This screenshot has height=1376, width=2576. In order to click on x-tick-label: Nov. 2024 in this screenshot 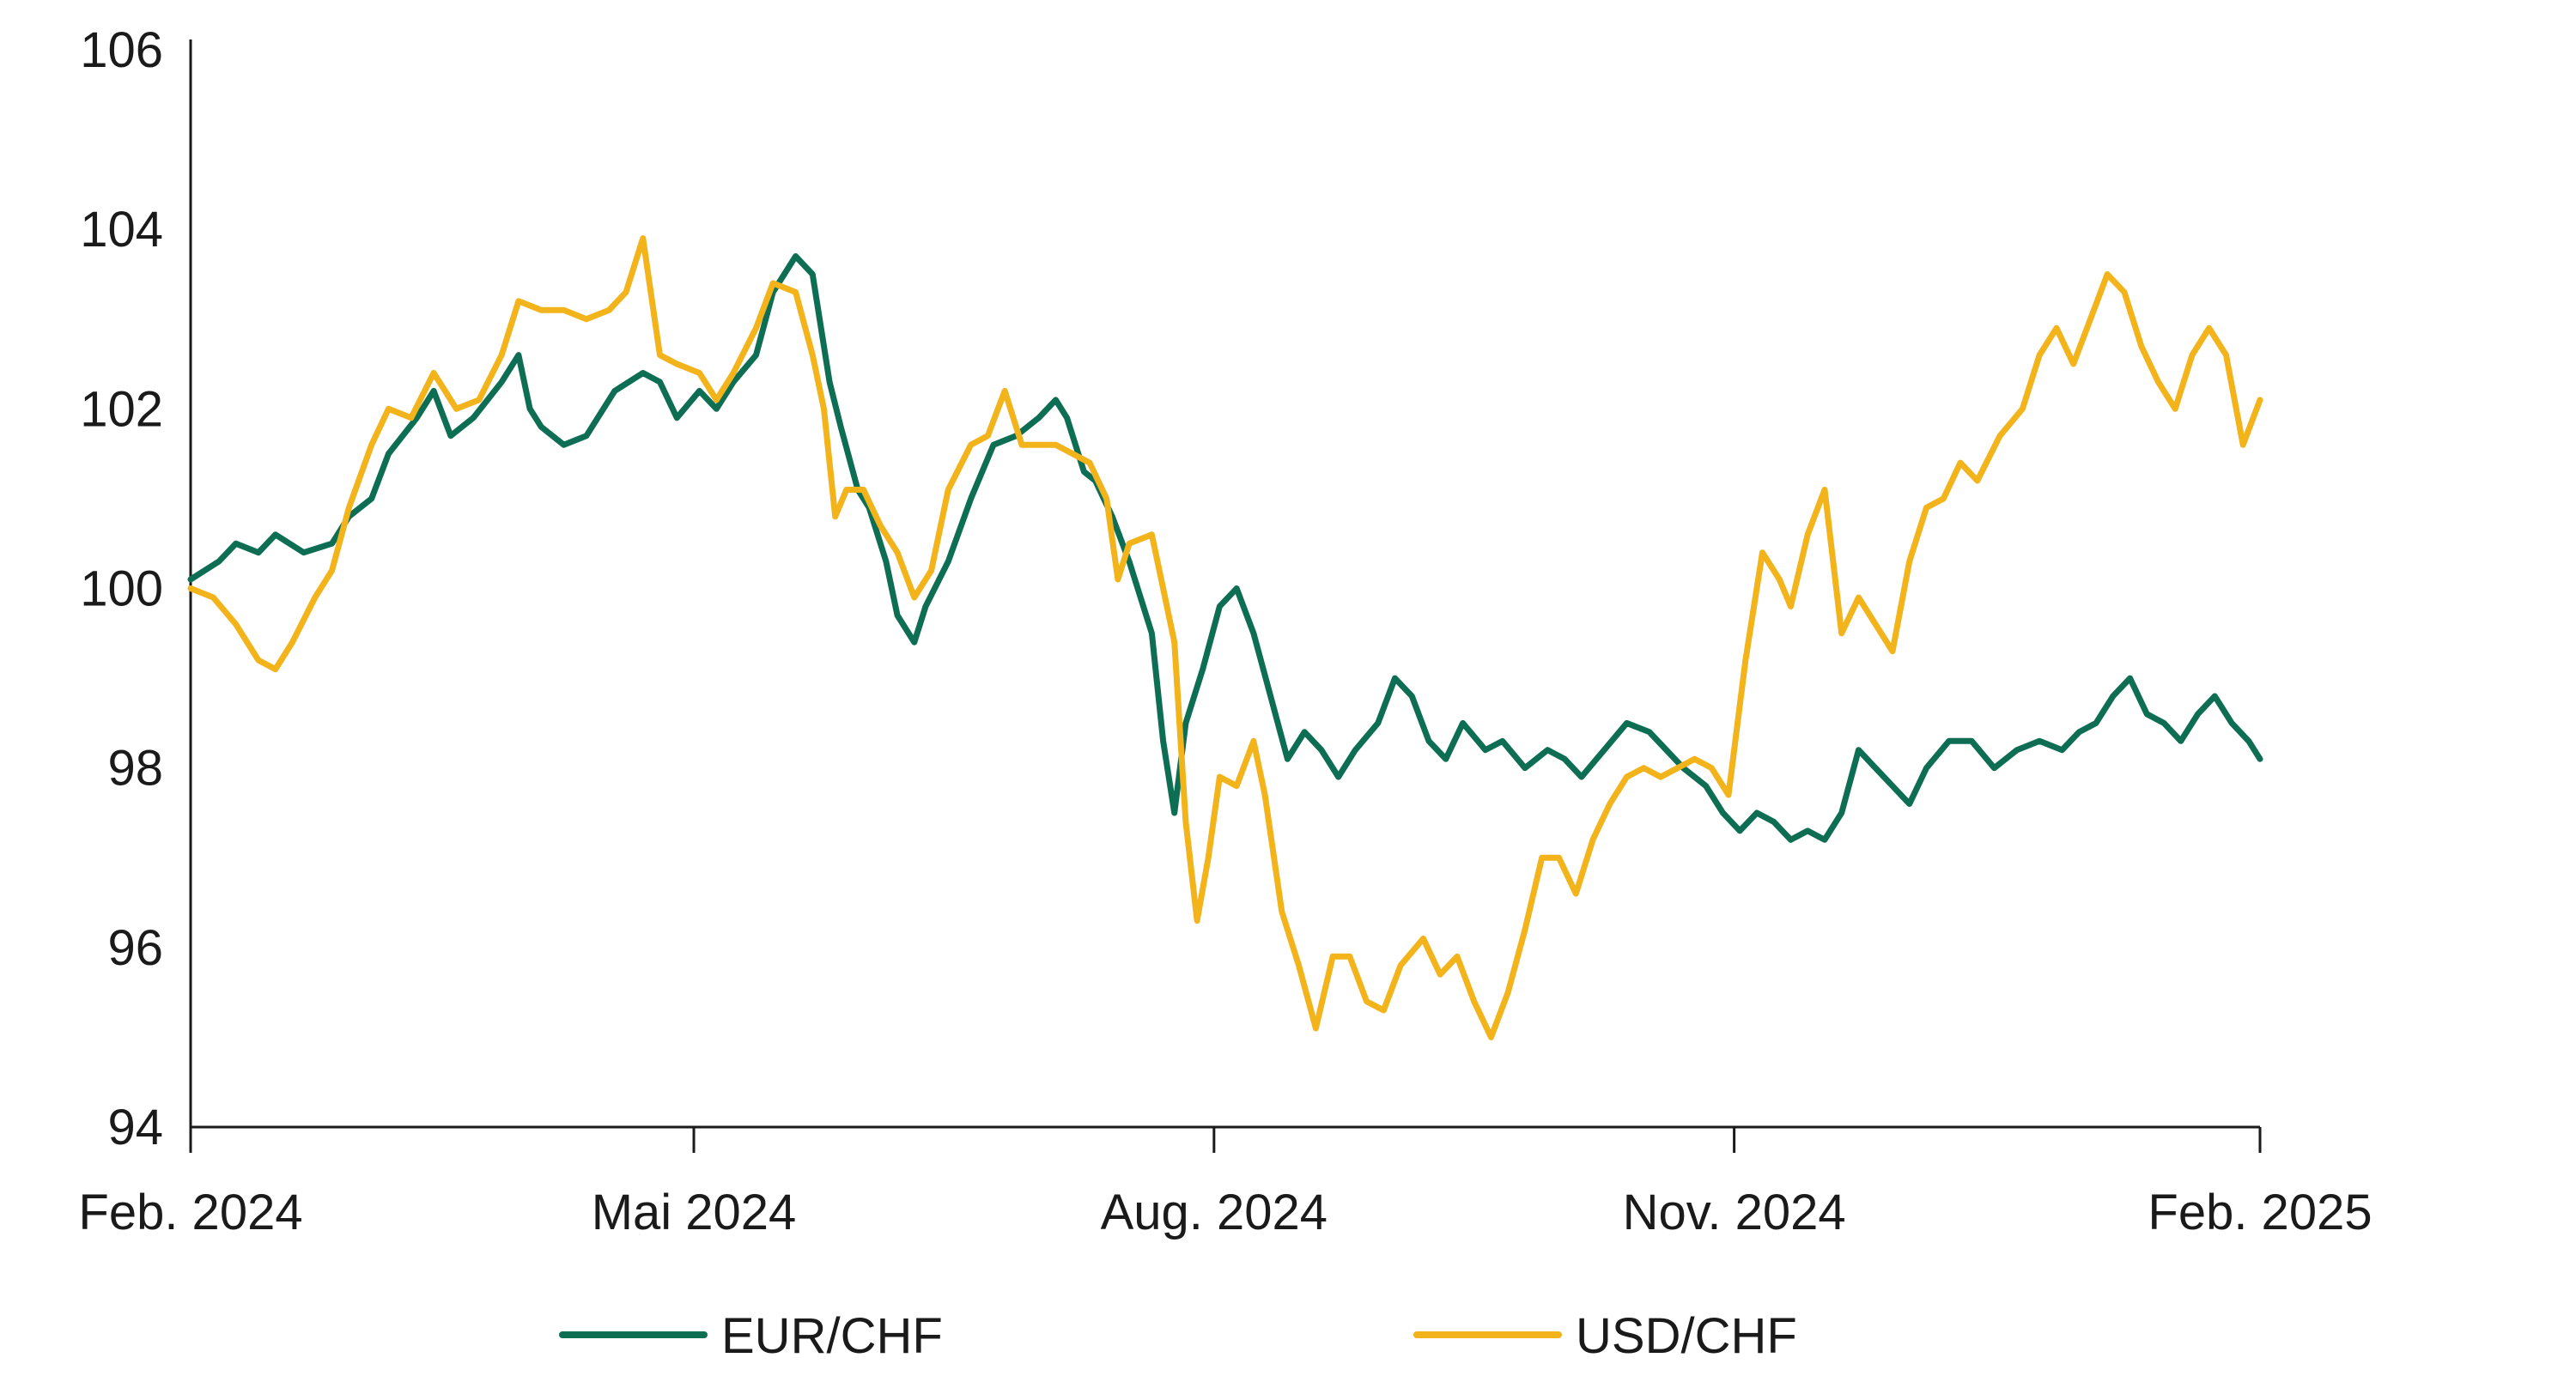, I will do `click(1734, 1213)`.